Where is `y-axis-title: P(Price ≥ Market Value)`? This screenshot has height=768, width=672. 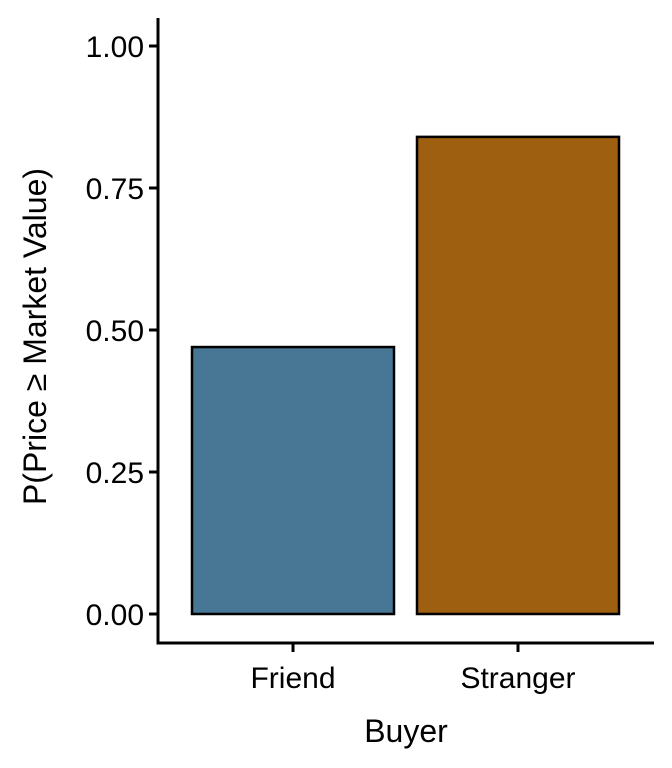 y-axis-title: P(Price ≥ Market Value) is located at coordinates (35, 336).